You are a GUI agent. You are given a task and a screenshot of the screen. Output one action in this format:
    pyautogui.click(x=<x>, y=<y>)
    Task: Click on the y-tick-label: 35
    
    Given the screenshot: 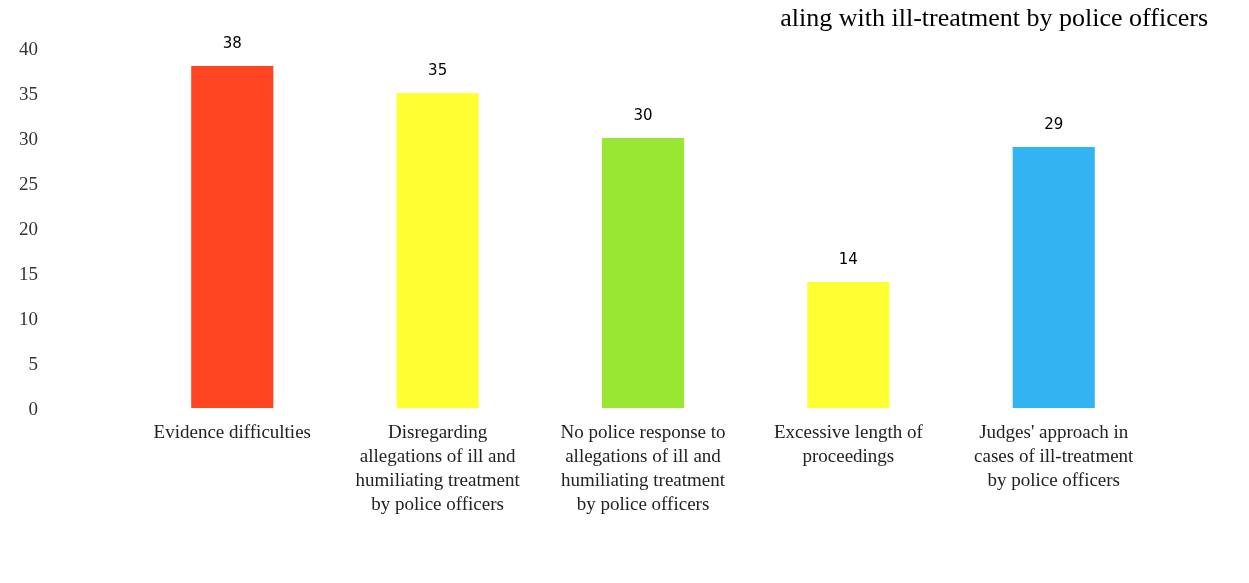 What is the action you would take?
    pyautogui.click(x=28, y=93)
    